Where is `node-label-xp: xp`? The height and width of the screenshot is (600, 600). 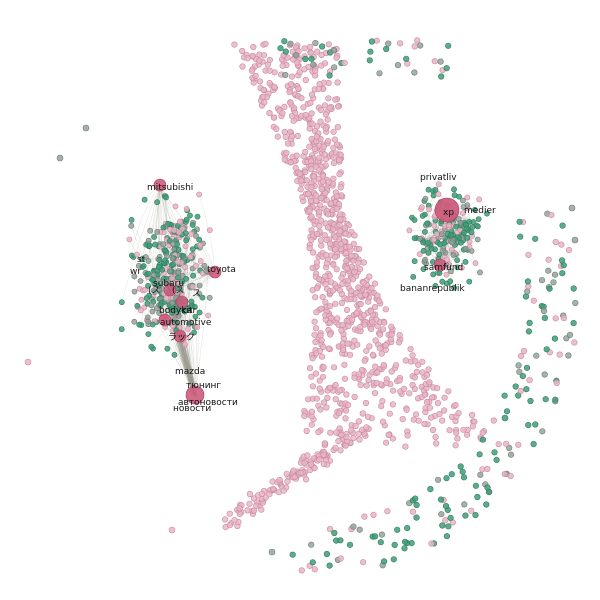
node-label-xp: xp is located at coordinates (448, 213).